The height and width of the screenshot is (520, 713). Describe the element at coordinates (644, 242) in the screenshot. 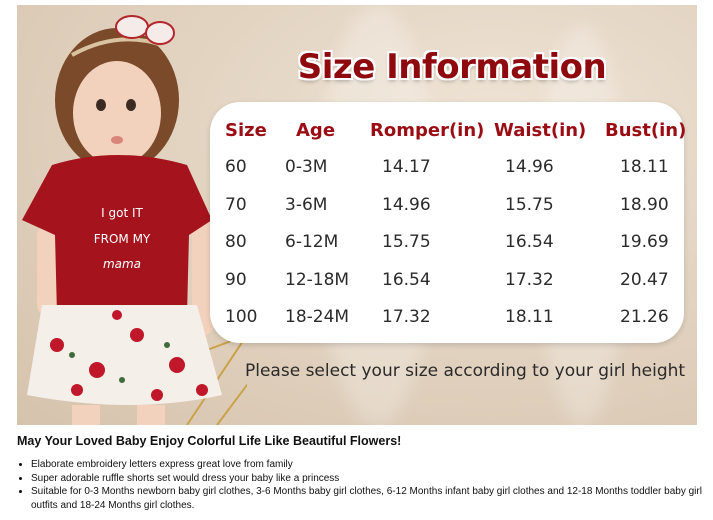

I see `cell-bust: 19.69` at that location.